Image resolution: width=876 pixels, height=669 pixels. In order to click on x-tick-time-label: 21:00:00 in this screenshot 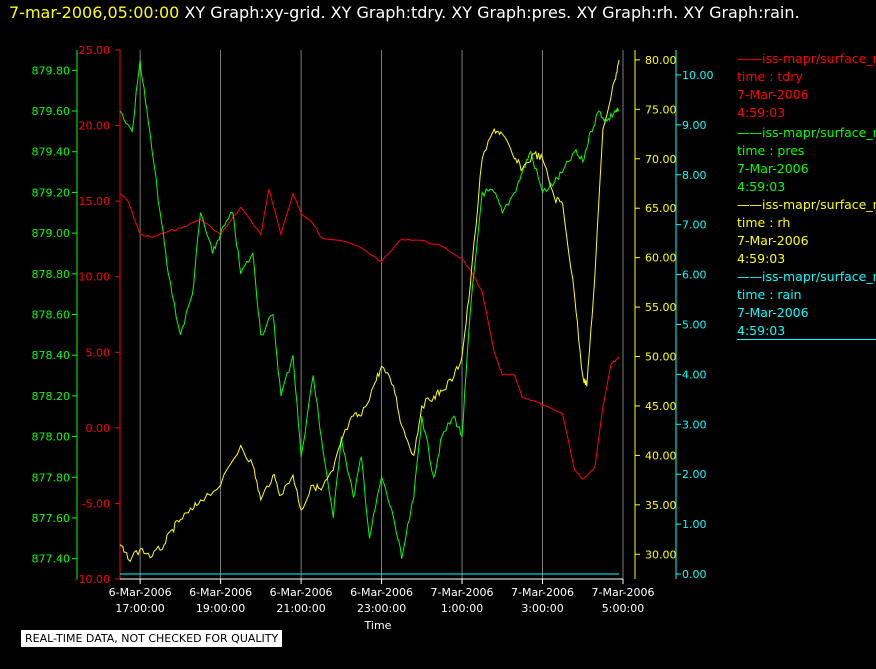, I will do `click(300, 608)`.